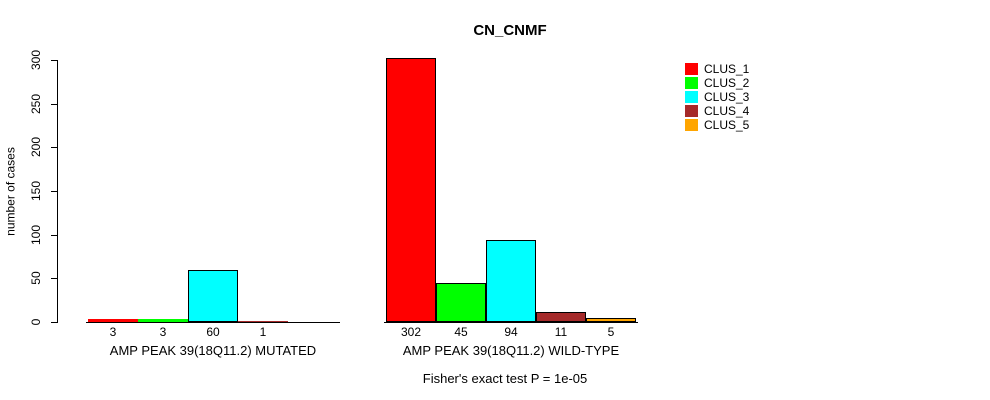 The image size is (990, 400). I want to click on y-tick-label: 0, so click(36, 322).